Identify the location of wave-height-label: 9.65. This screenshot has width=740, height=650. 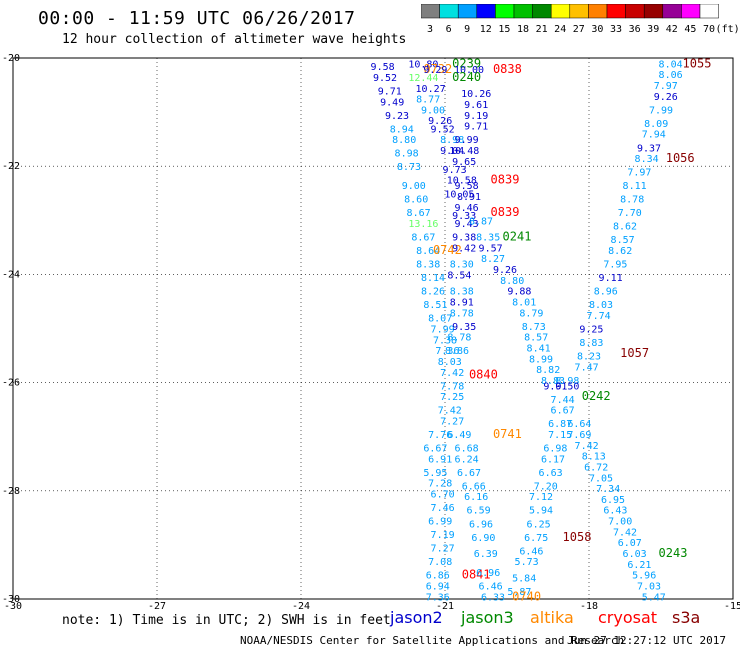
(464, 162).